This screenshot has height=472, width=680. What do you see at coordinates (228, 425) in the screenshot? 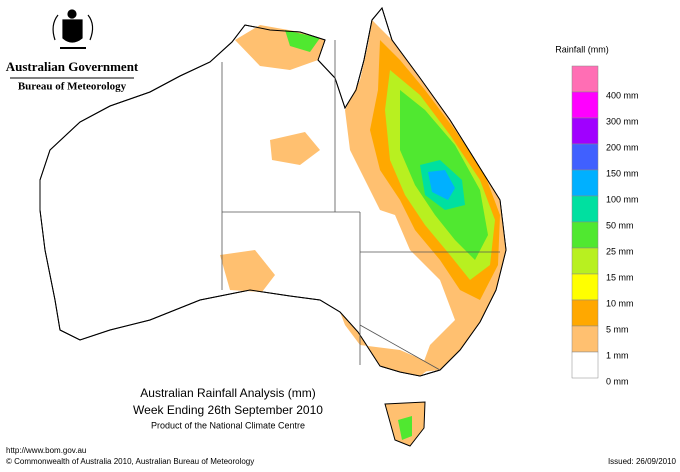
I see `map-note: Product of the National Climate Centre` at bounding box center [228, 425].